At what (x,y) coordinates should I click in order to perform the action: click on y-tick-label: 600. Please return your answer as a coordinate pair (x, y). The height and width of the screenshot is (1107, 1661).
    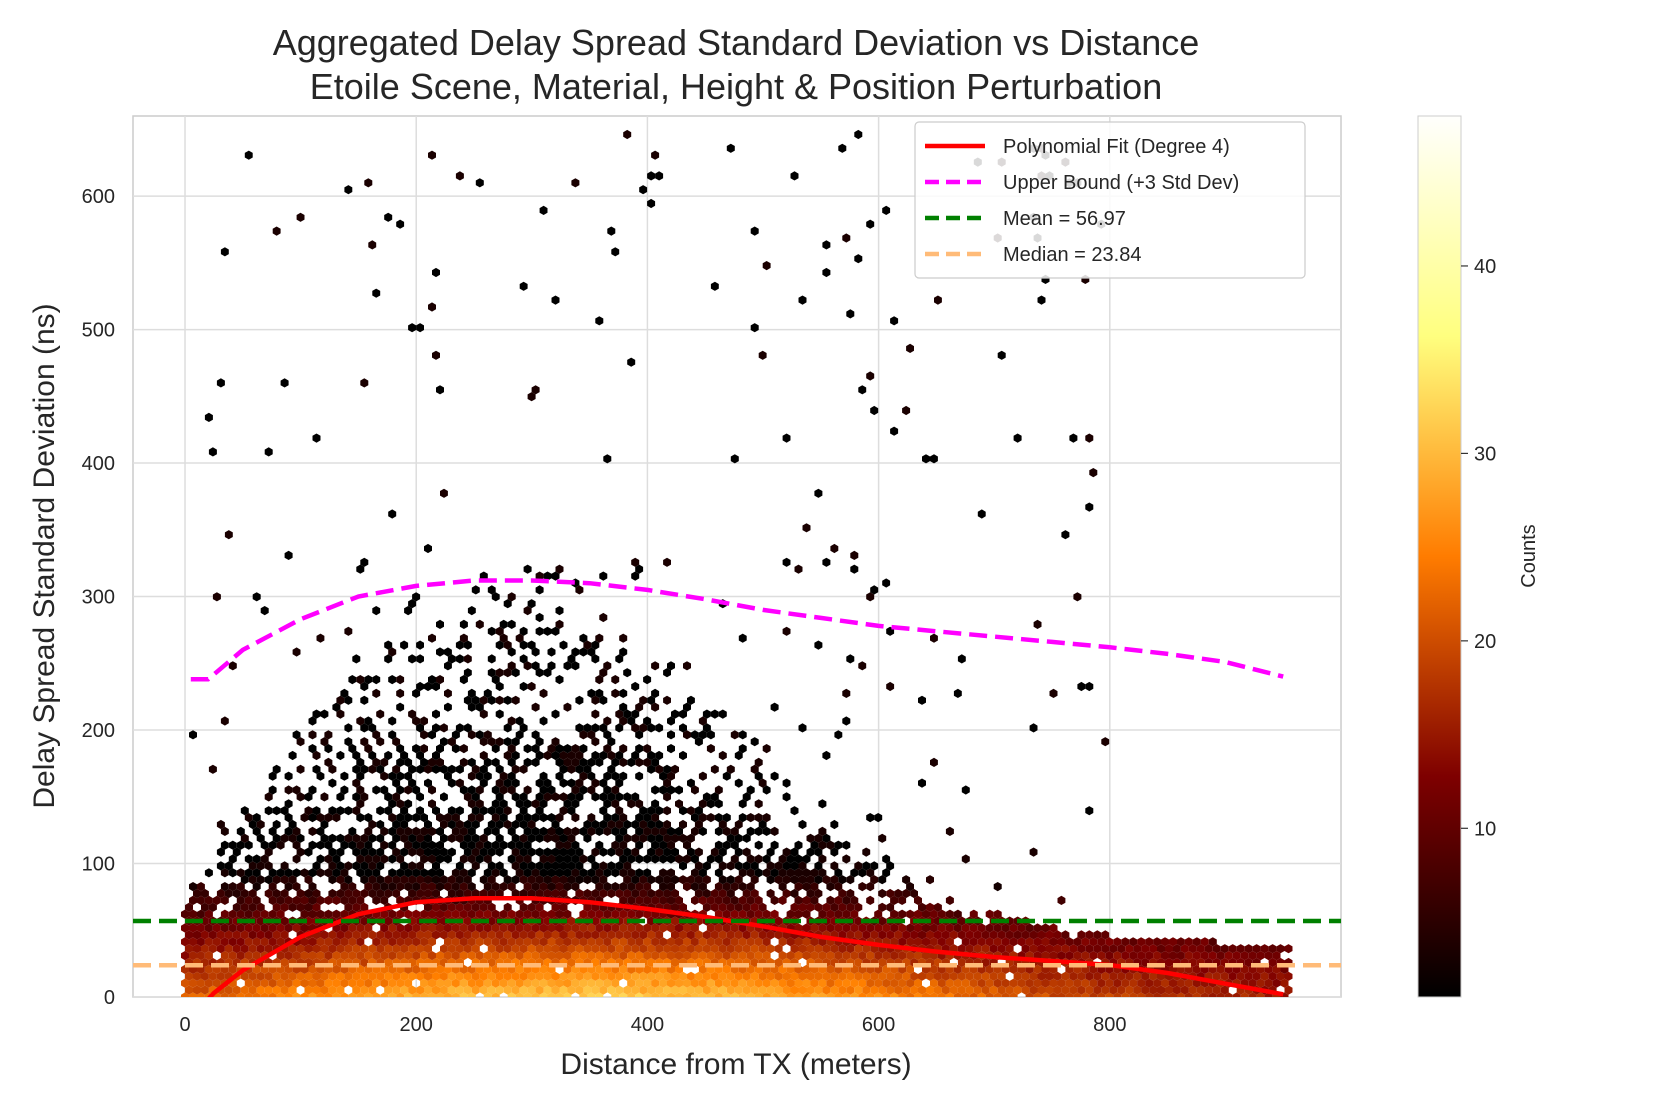
    Looking at the image, I should click on (98, 197).